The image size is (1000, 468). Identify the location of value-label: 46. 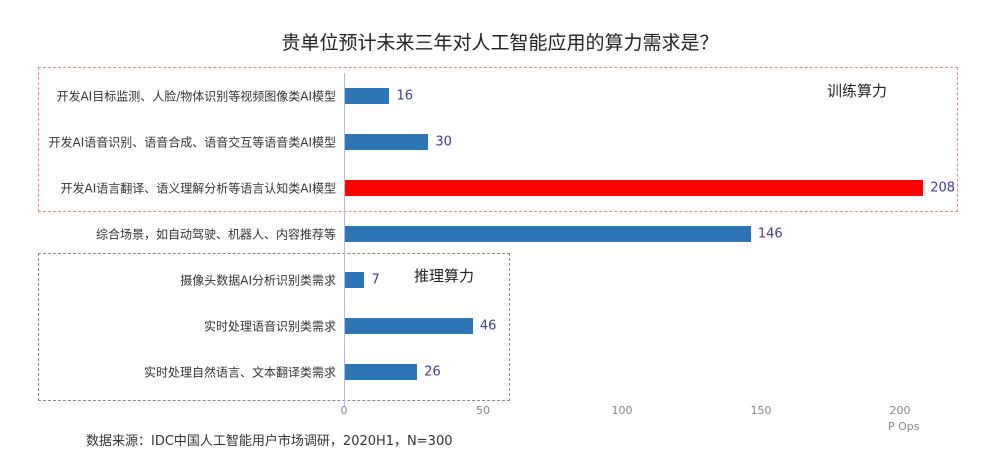
(488, 326).